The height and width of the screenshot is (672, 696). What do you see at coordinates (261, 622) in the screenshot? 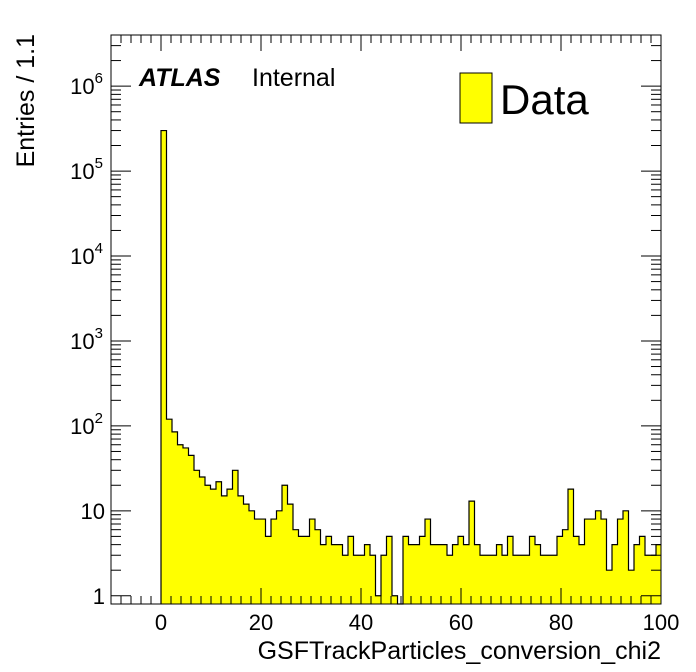
I see `x-tick-label: 20` at bounding box center [261, 622].